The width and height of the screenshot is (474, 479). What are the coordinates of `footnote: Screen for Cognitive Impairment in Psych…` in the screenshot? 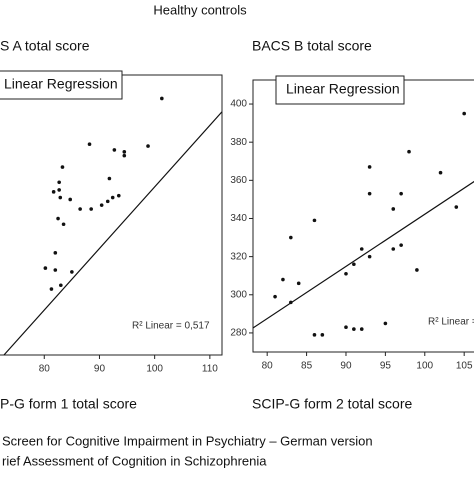 It's located at (187, 440).